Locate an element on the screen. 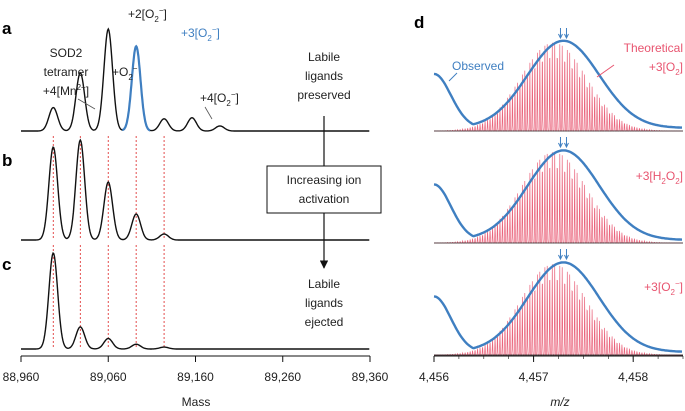 The height and width of the screenshot is (411, 685). subplot-top is located at coordinates (558, 80).